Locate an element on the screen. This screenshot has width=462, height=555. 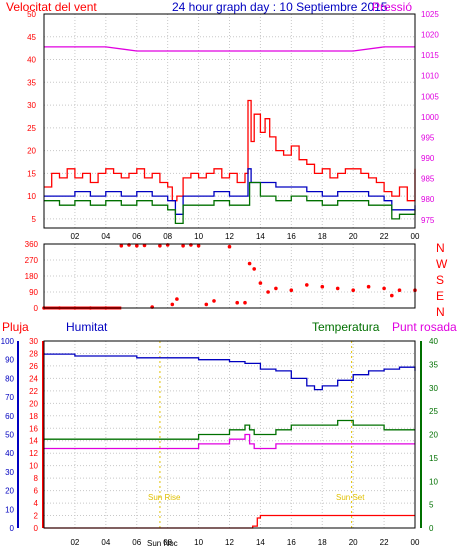
pressure-axis-tick: 1010 is located at coordinates (430, 76).